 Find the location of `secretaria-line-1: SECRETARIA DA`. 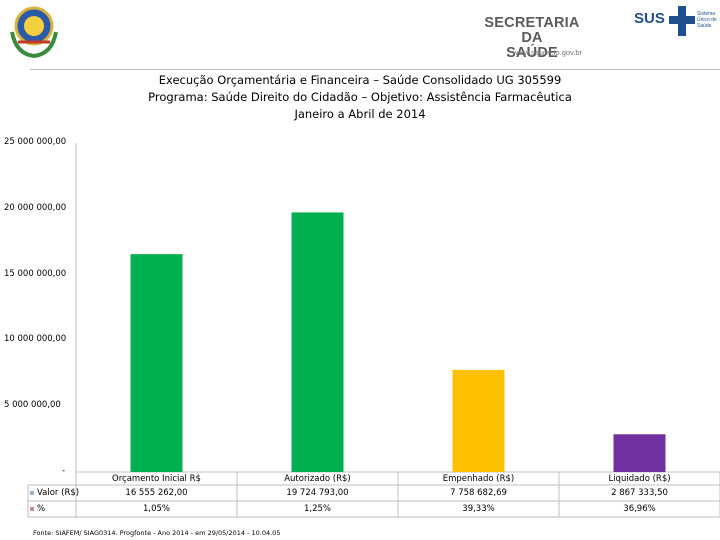

secretaria-line-1: SECRETARIA DA is located at coordinates (532, 30).